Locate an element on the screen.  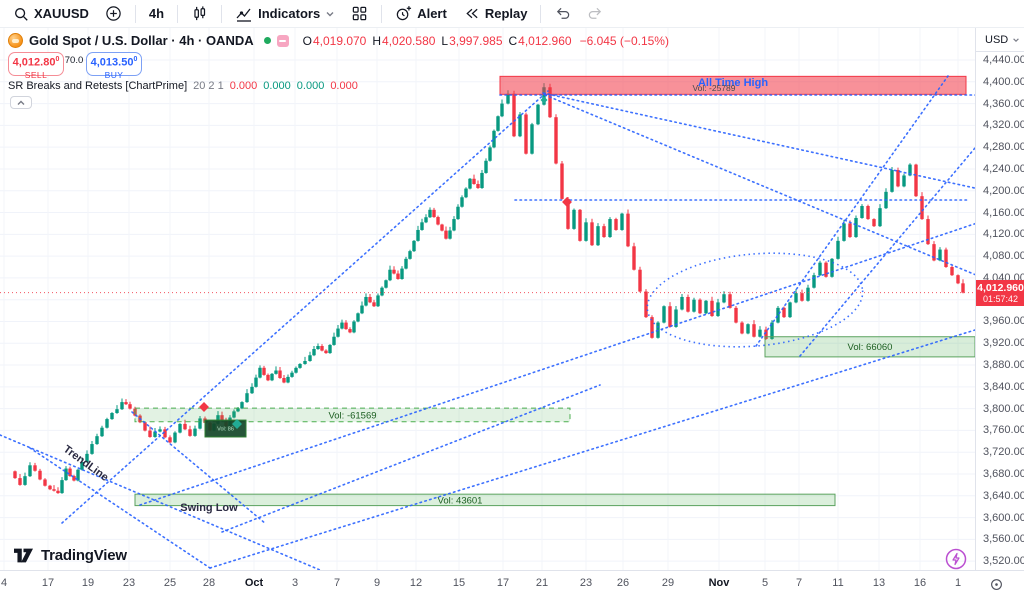
layout-templates-button is located at coordinates (359, 13).